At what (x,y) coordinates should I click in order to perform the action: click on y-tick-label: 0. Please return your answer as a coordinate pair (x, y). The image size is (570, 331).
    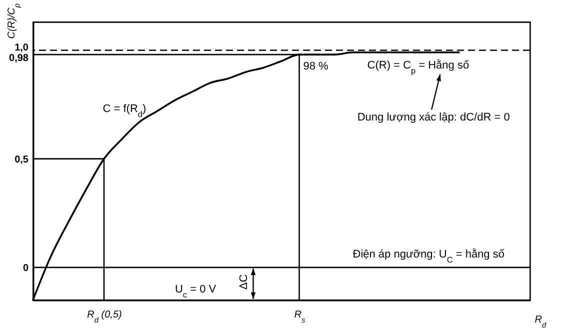
    Looking at the image, I should click on (25, 268).